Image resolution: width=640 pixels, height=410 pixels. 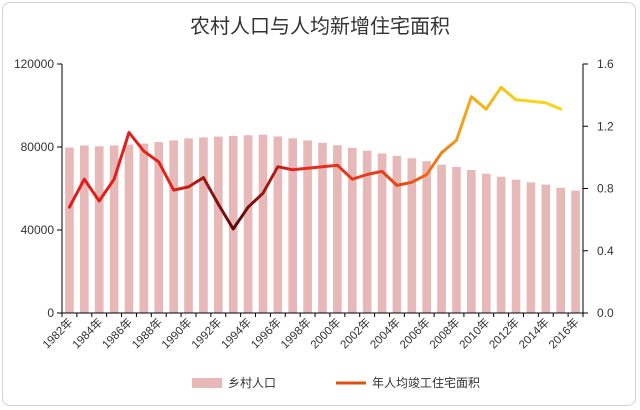 What do you see at coordinates (266, 333) in the screenshot?
I see `x-axis-tick-label: 1996年` at bounding box center [266, 333].